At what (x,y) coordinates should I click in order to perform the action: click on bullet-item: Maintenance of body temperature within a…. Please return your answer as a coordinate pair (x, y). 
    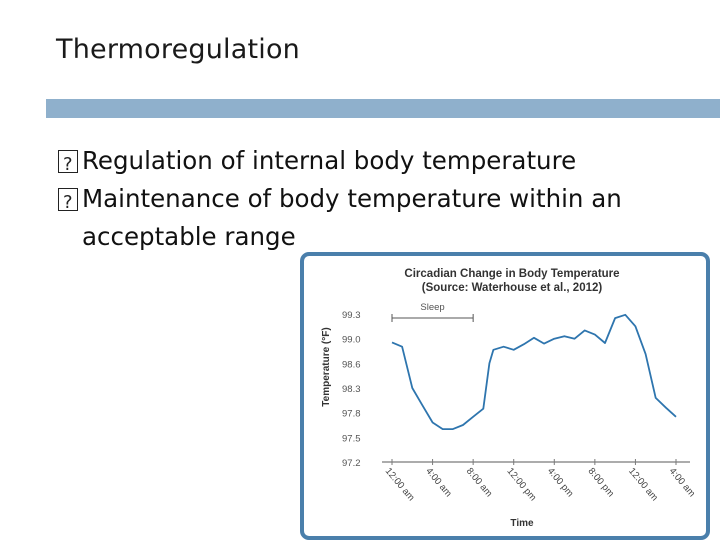
    Looking at the image, I should click on (378, 218).